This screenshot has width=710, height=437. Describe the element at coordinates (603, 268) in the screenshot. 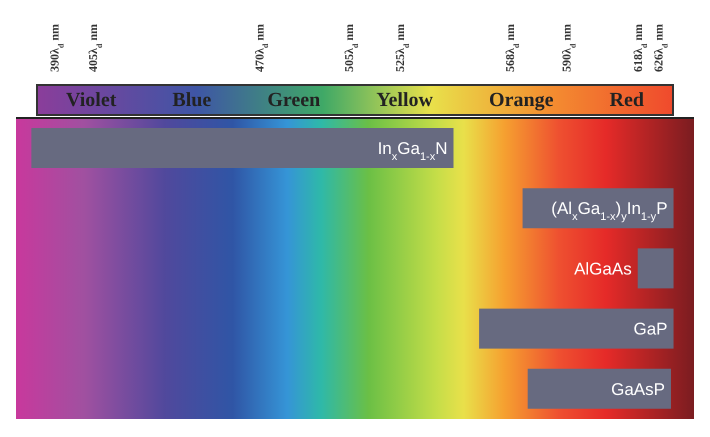

I see `y-tick-label: AlGaAs` at that location.